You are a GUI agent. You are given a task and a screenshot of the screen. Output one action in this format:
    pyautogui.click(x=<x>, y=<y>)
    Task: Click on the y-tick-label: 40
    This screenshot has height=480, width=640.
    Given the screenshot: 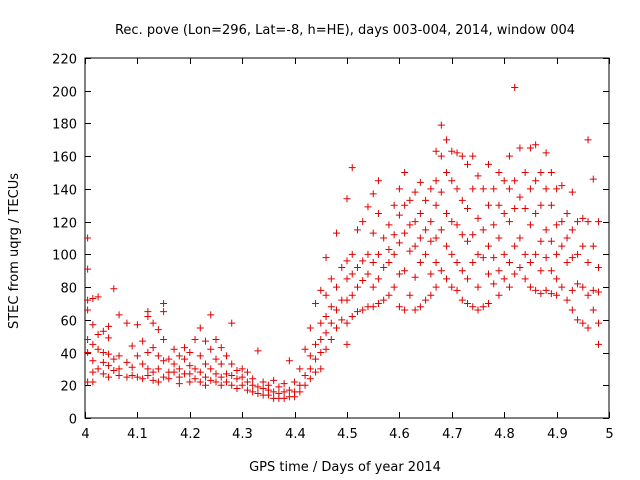 What is the action you would take?
    pyautogui.click(x=68, y=355)
    